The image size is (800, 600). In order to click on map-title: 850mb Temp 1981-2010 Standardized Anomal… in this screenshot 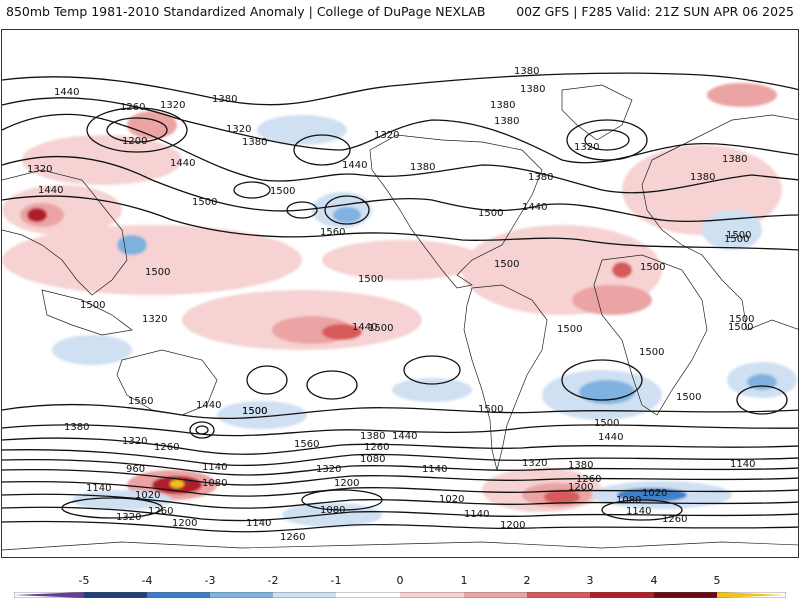, I will do `click(246, 11)`.